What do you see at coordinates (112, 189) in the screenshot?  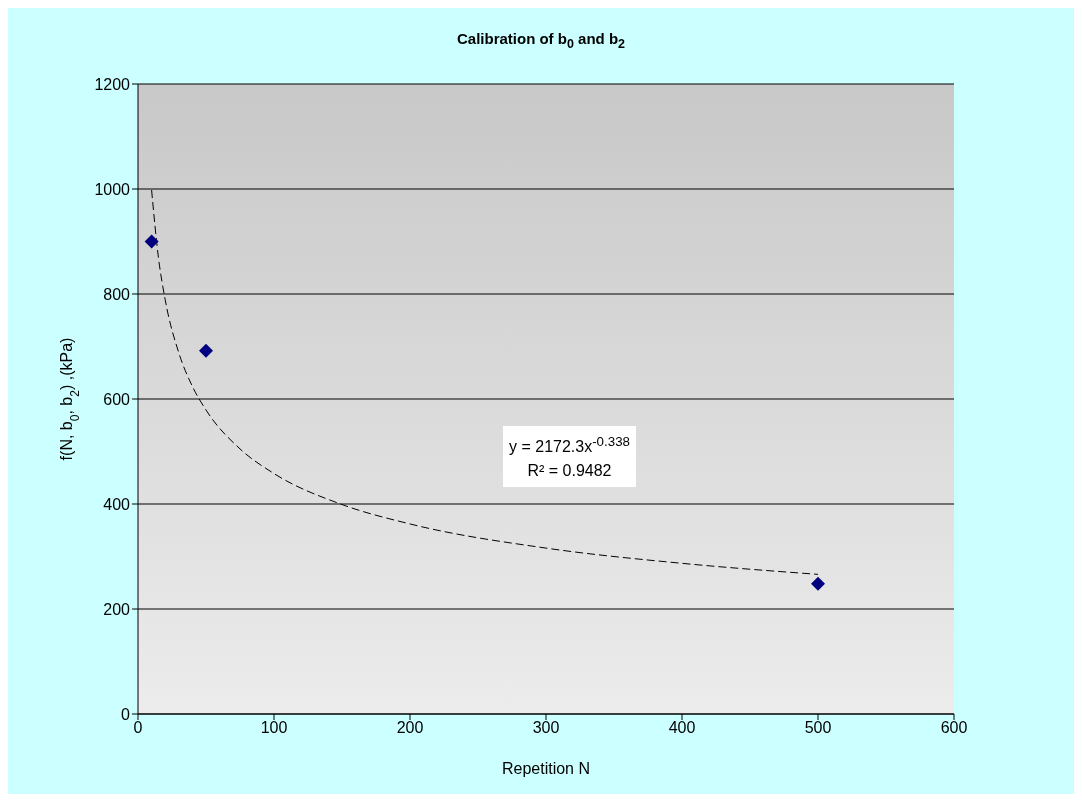 I see `y-tick-label: 1000` at bounding box center [112, 189].